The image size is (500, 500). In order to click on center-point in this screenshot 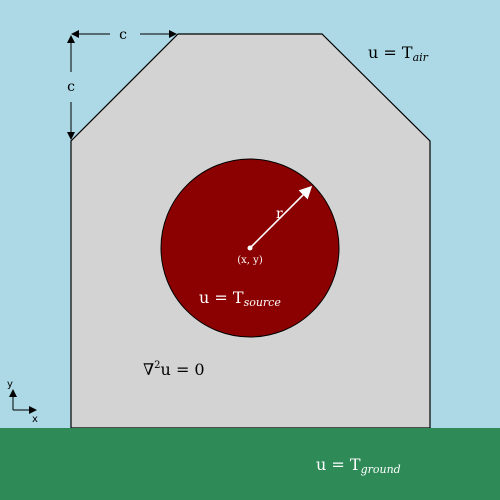, I will do `click(250, 248)`.